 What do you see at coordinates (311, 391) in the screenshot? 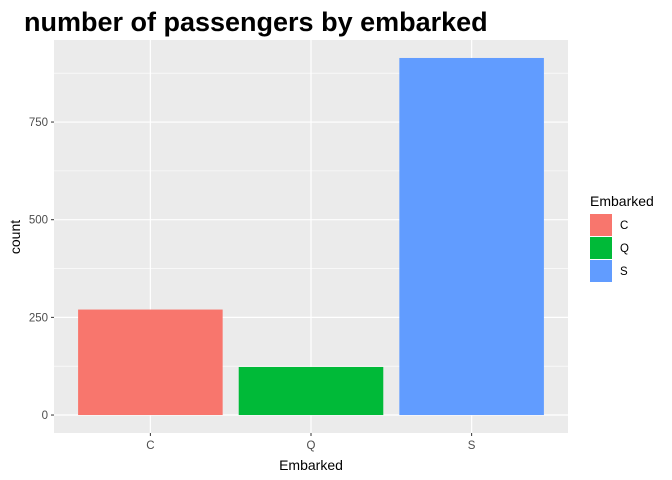
I see `bar-q` at bounding box center [311, 391].